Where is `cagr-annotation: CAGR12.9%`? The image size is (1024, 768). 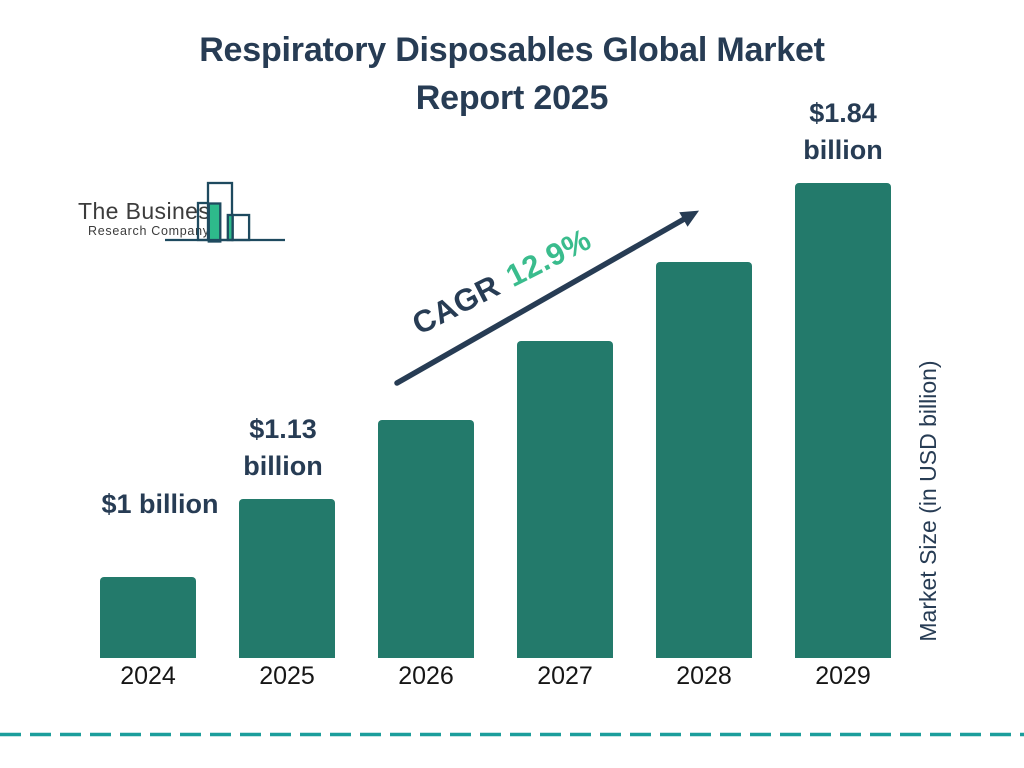
cagr-annotation: CAGR12.9% is located at coordinates (501, 282).